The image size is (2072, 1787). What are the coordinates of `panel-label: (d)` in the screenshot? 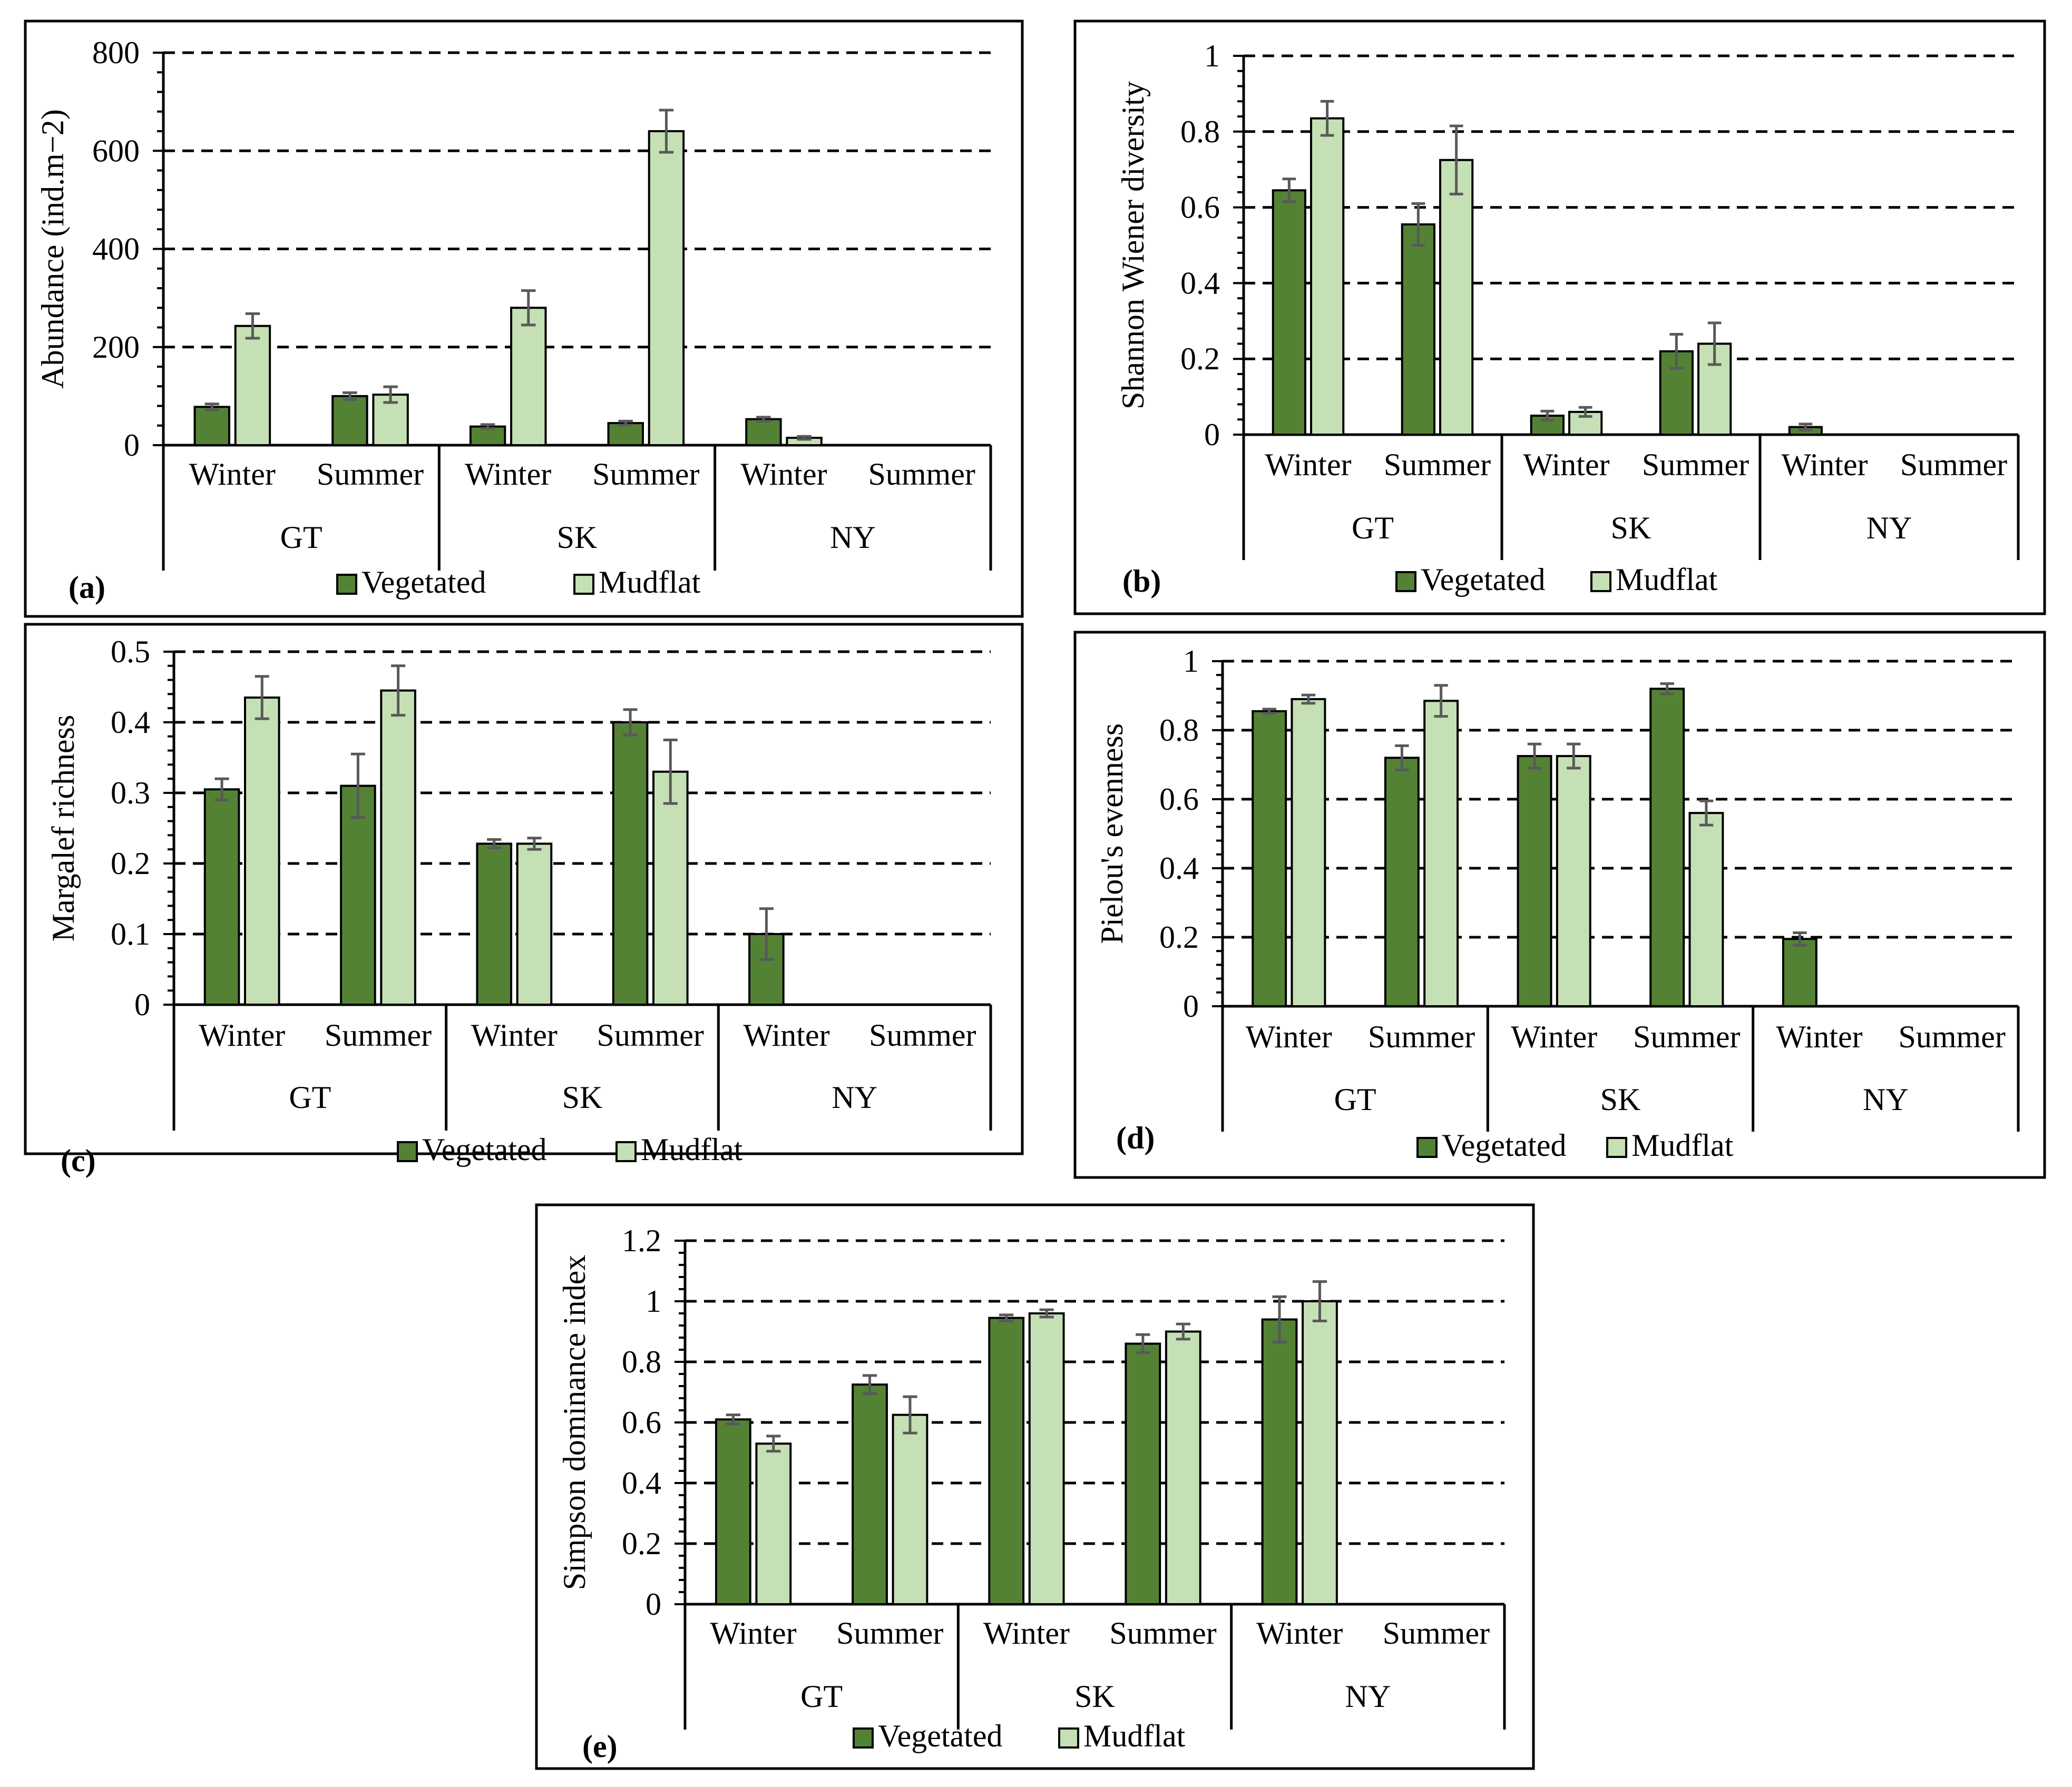 It's located at (1135, 1138).